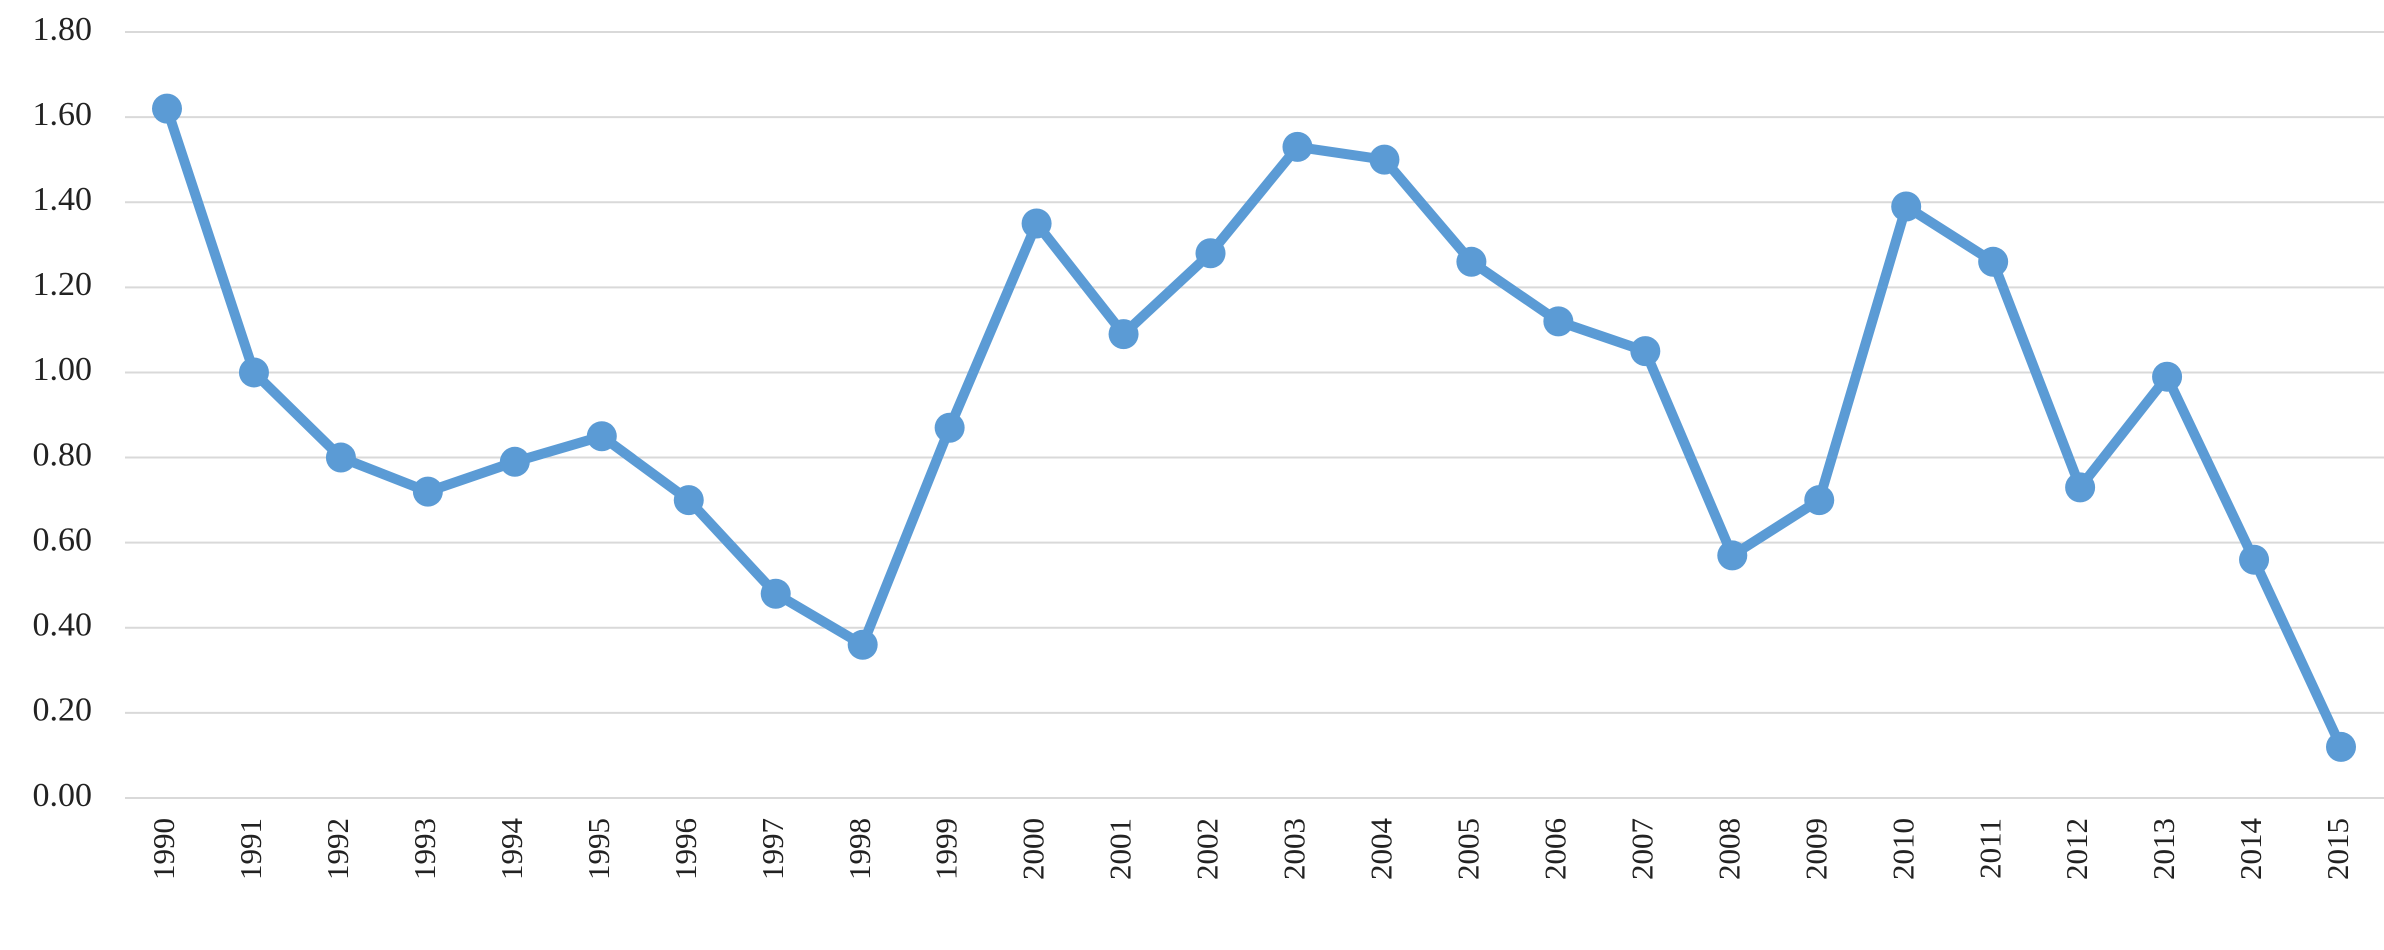 This screenshot has width=2384, height=950. Describe the element at coordinates (2163, 849) in the screenshot. I see `x-tick-label: 2013` at that location.